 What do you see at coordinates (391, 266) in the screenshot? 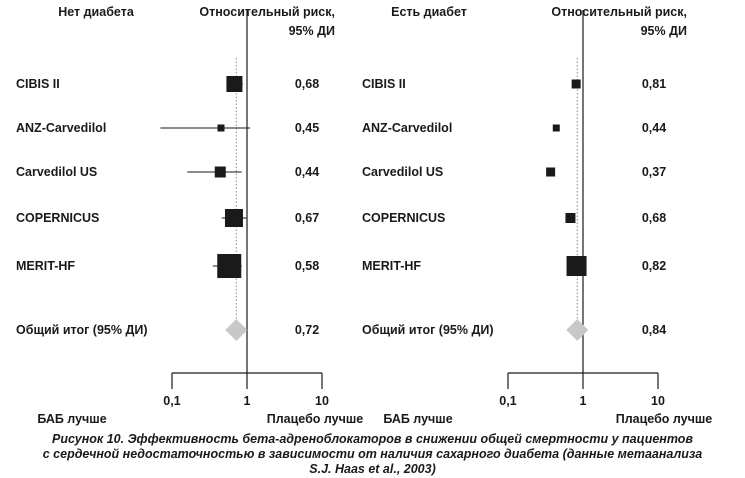
I see `panel-2-study-label: MERIT-HF` at bounding box center [391, 266].